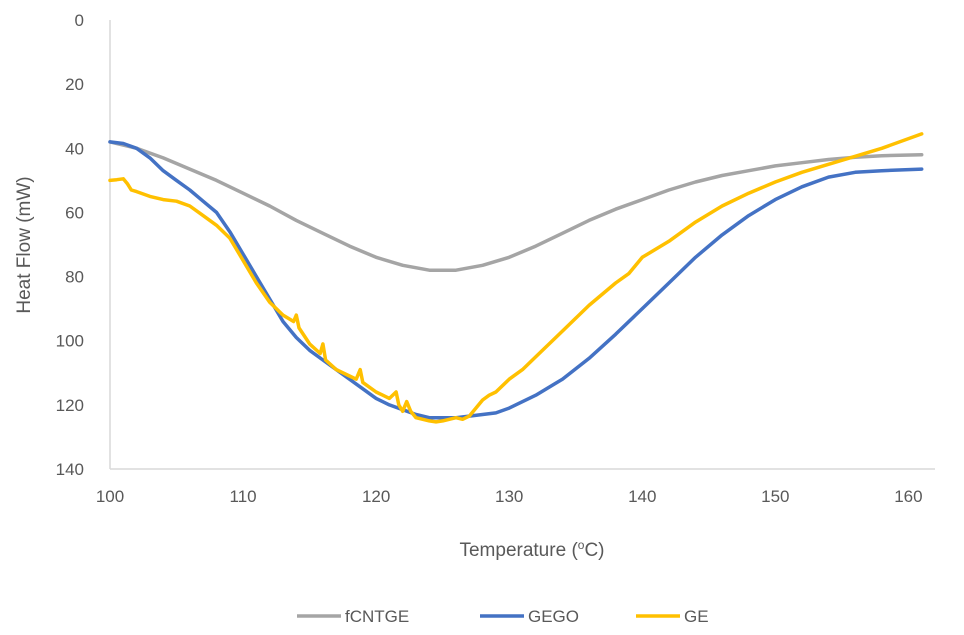  Describe the element at coordinates (74, 84) in the screenshot. I see `y-tick-label: 20` at that location.